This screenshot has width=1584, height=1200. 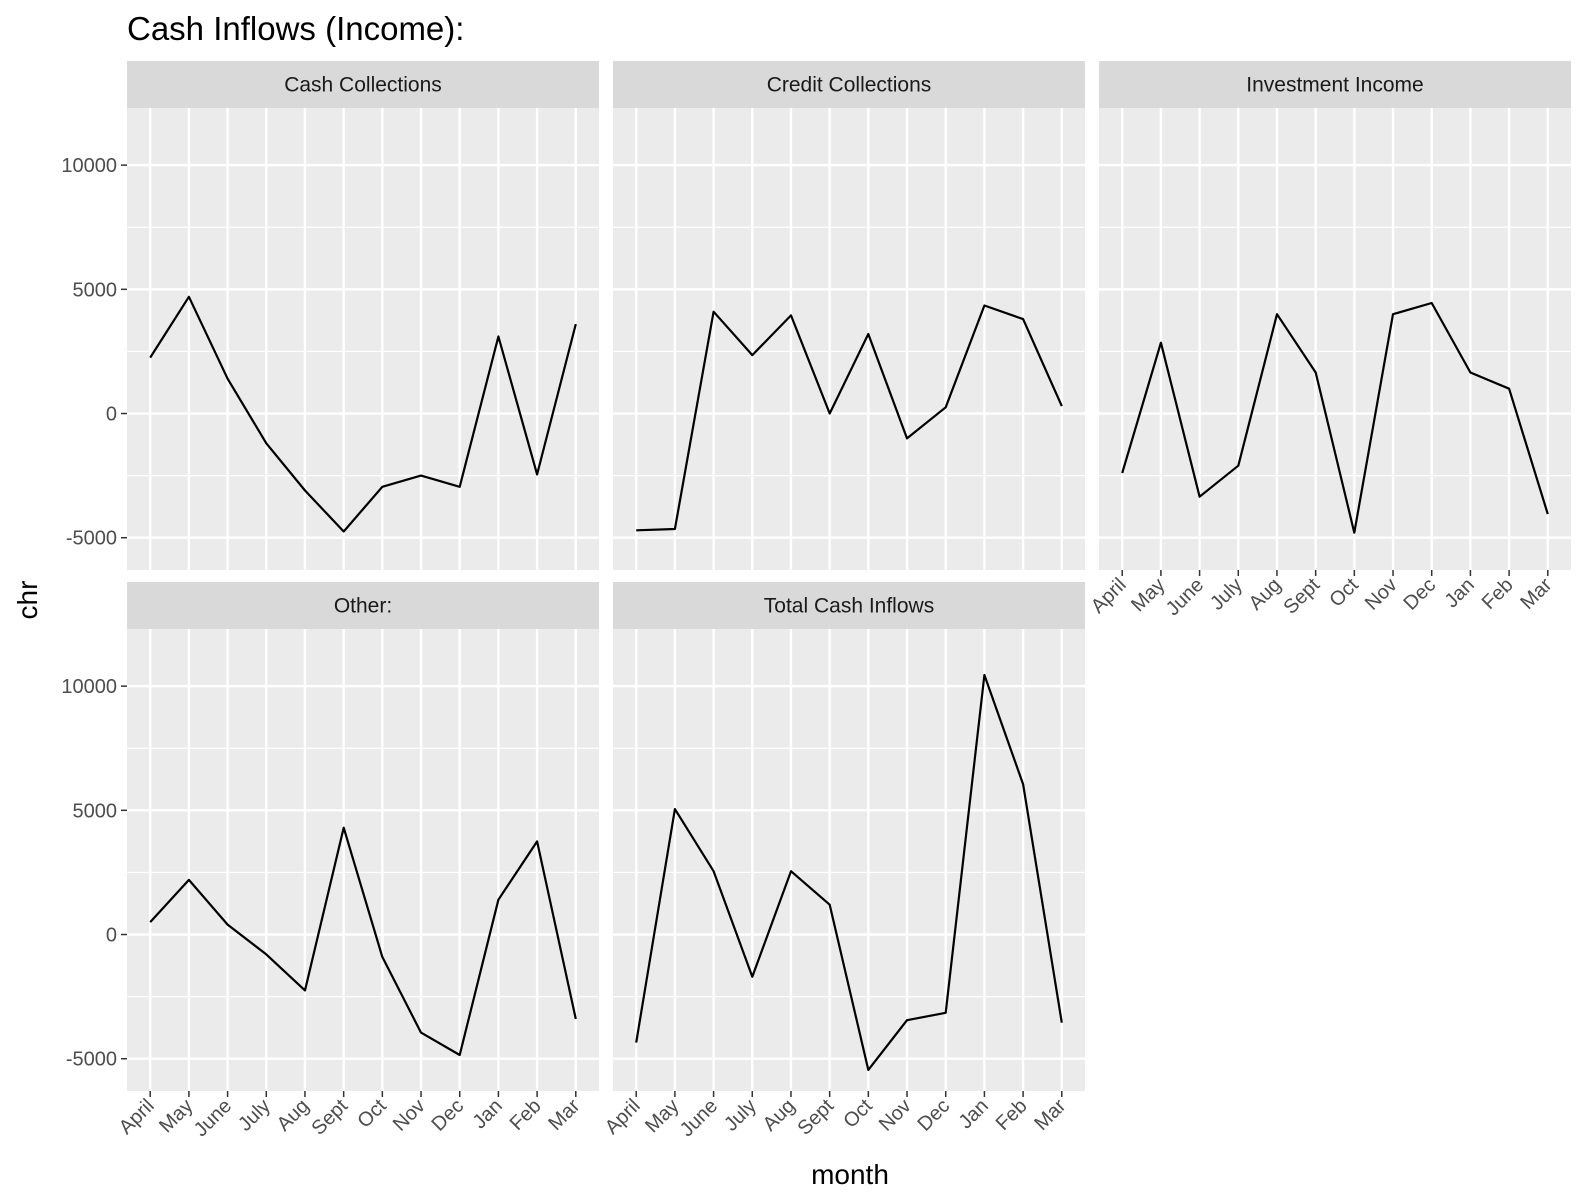 What do you see at coordinates (363, 941) in the screenshot?
I see `series-line-other` at bounding box center [363, 941].